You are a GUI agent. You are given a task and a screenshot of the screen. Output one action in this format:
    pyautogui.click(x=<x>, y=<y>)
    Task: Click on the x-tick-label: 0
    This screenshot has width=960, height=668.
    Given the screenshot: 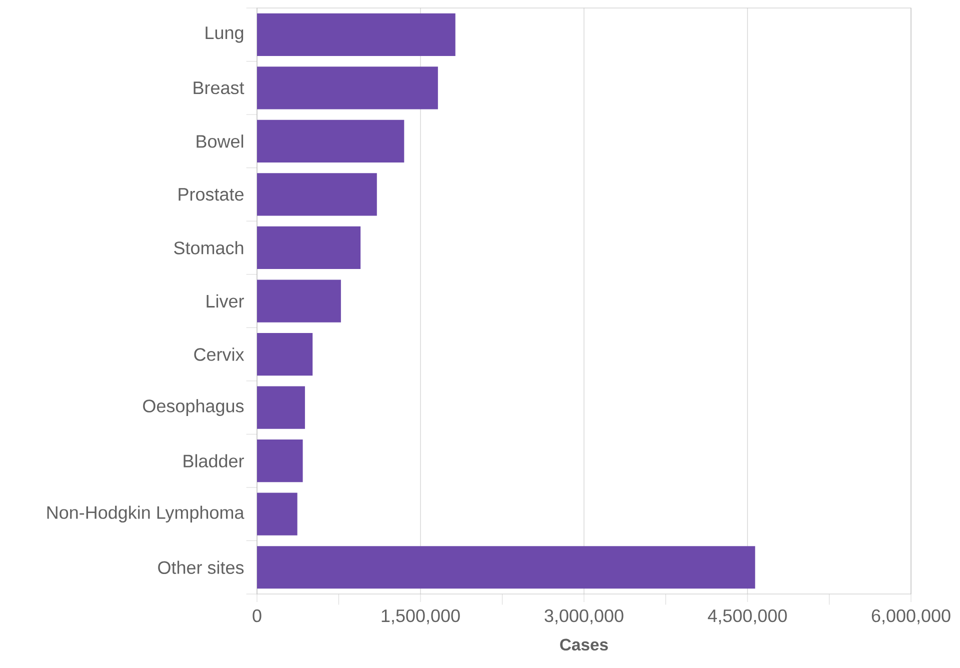 What is the action you would take?
    pyautogui.click(x=257, y=615)
    